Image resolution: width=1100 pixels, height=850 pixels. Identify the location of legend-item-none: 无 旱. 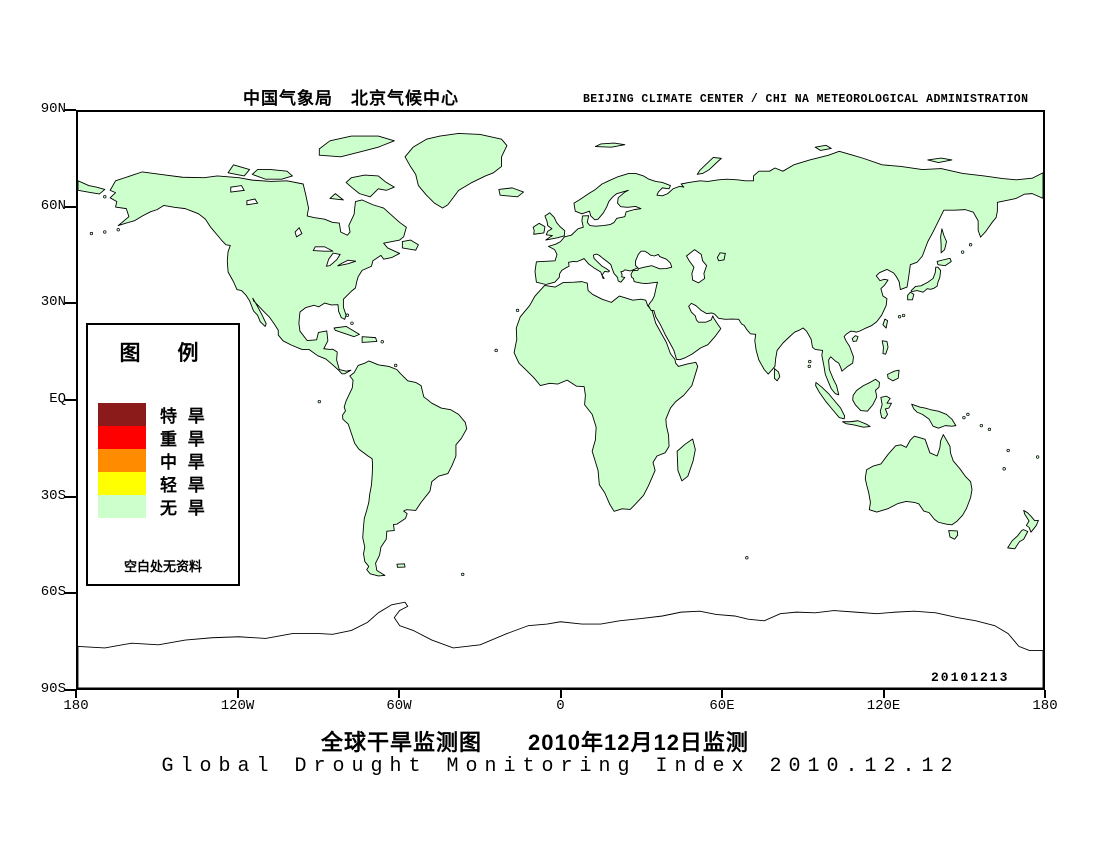
(168, 506).